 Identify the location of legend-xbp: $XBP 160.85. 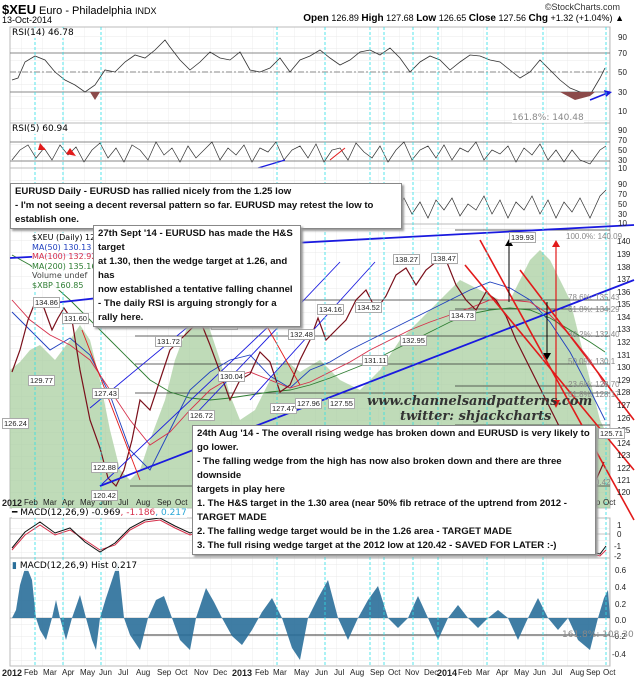
(58, 285).